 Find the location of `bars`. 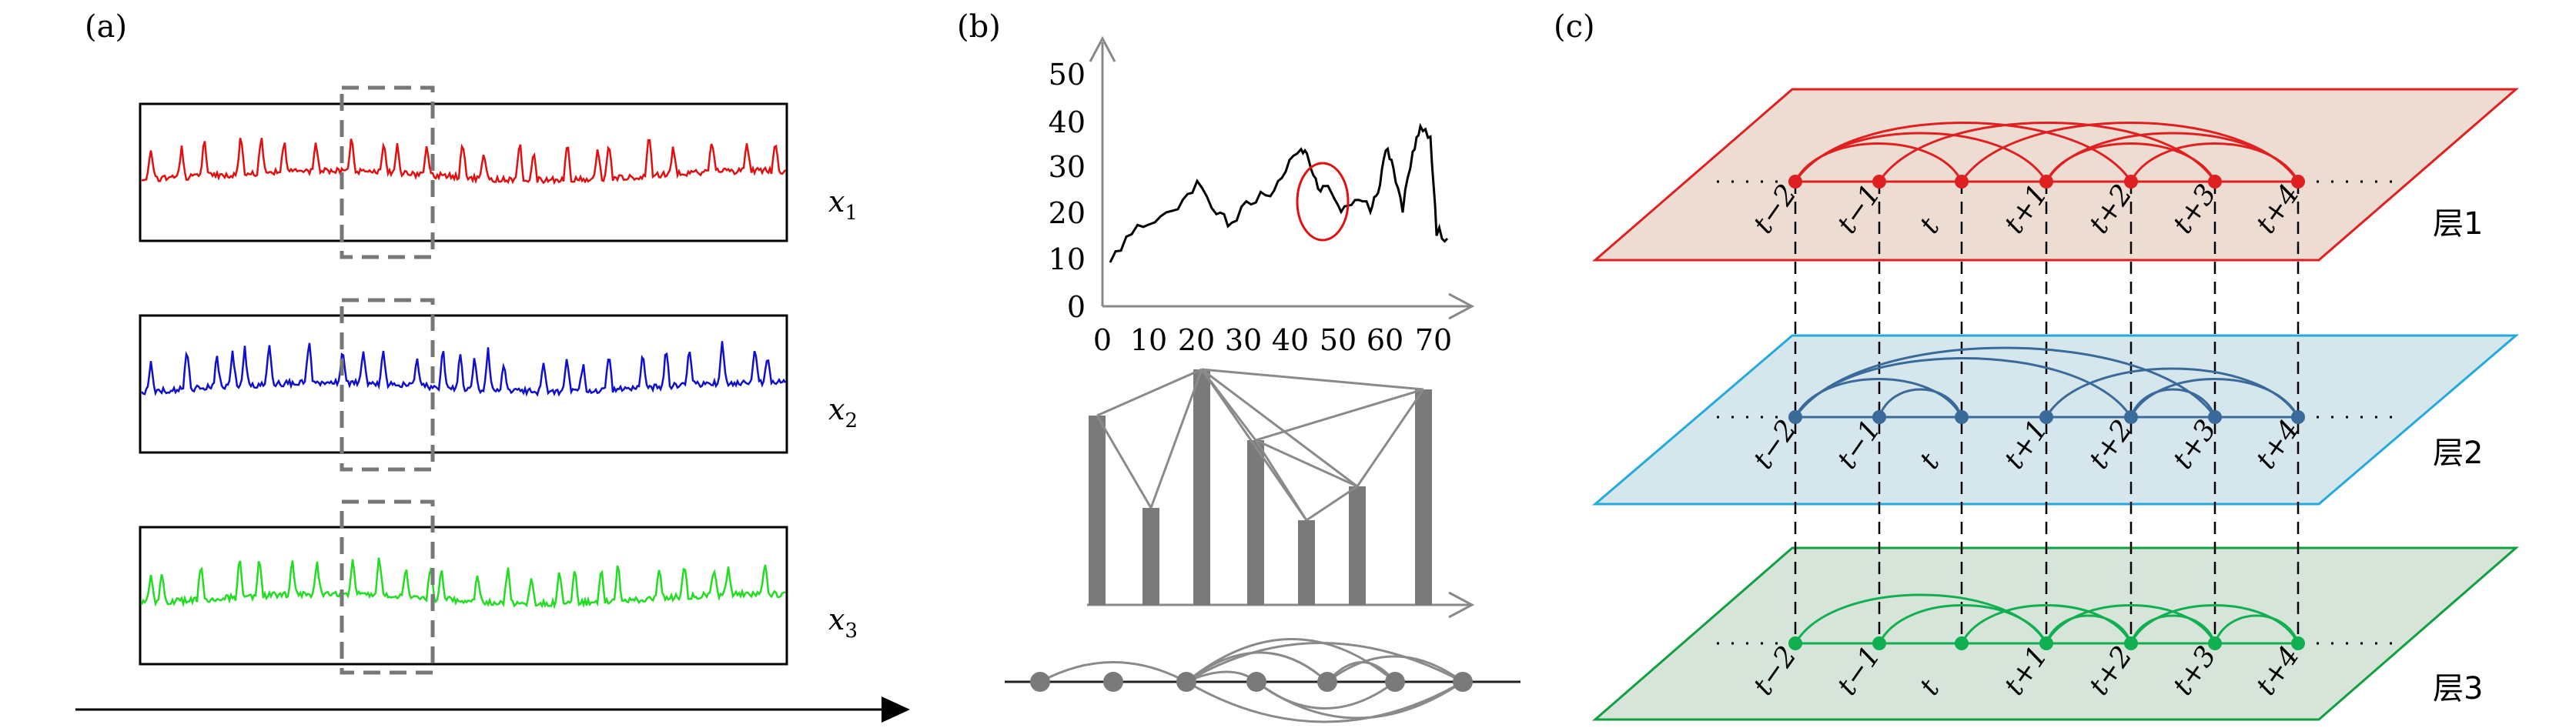

bars is located at coordinates (1261, 487).